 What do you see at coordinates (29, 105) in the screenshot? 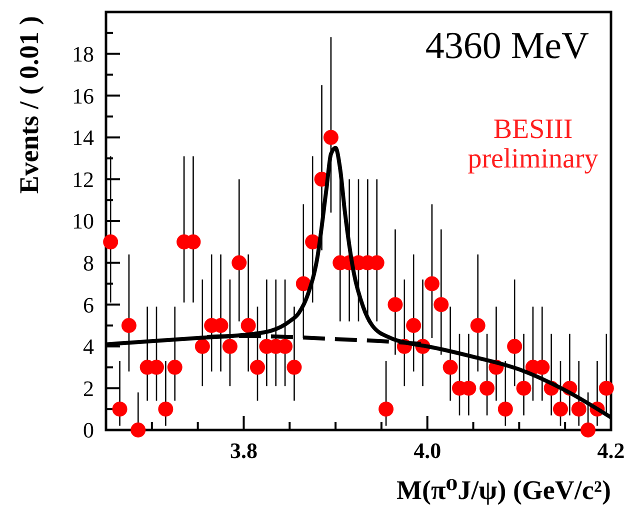
I see `y-axis-title: Events / ( 0.01 )` at bounding box center [29, 105].